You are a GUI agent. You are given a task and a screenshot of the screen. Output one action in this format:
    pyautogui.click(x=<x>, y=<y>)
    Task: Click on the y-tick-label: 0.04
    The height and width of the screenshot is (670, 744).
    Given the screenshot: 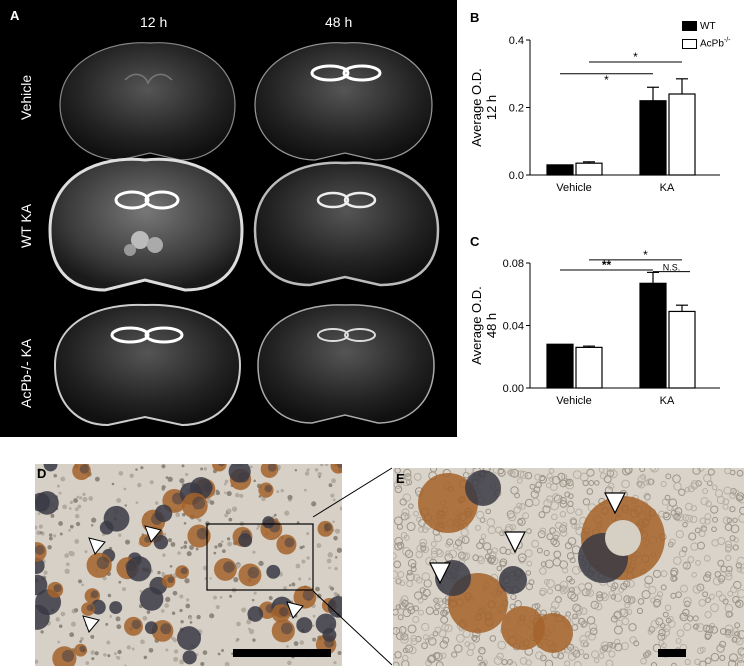 What is the action you would take?
    pyautogui.click(x=513, y=327)
    